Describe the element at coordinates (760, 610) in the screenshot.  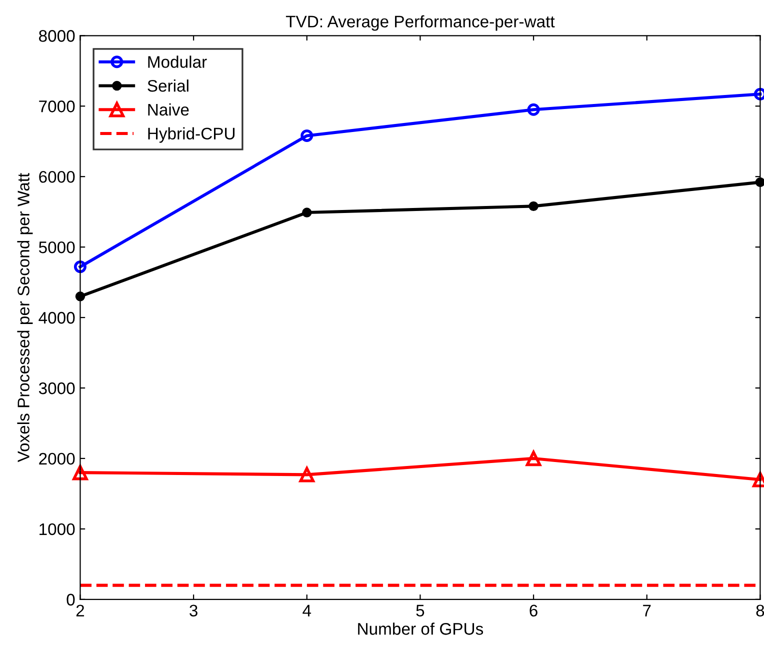
I see `x-tick-label: 8` at that location.